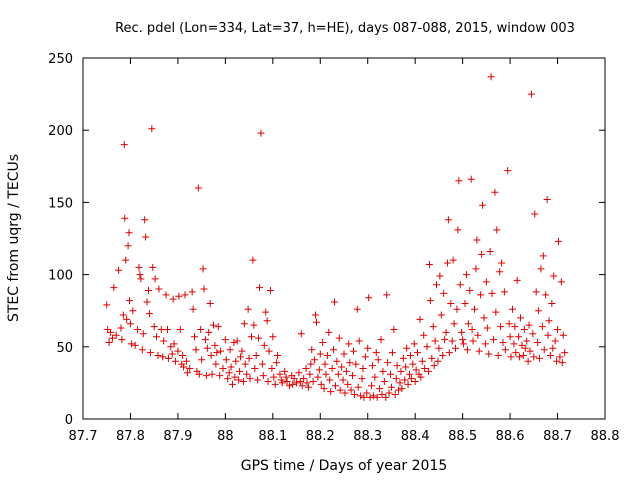  Describe the element at coordinates (320, 436) in the screenshot. I see `x-tick-label: 88.2` at that location.